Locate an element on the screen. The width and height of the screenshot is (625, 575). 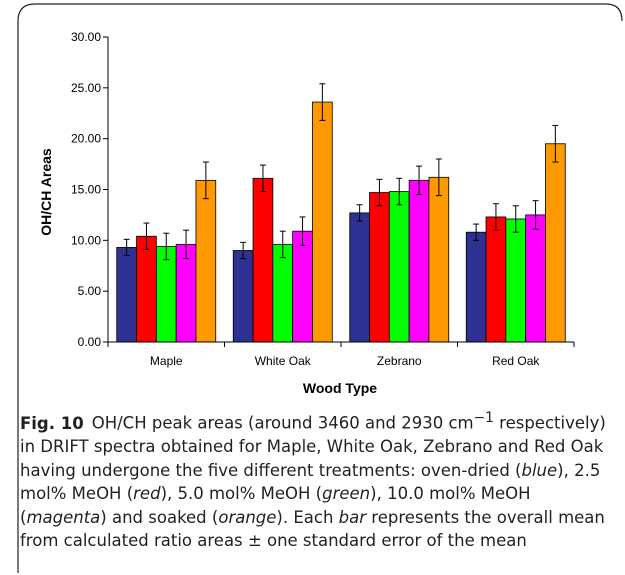
x-tick-label: Maple is located at coordinates (166, 361).